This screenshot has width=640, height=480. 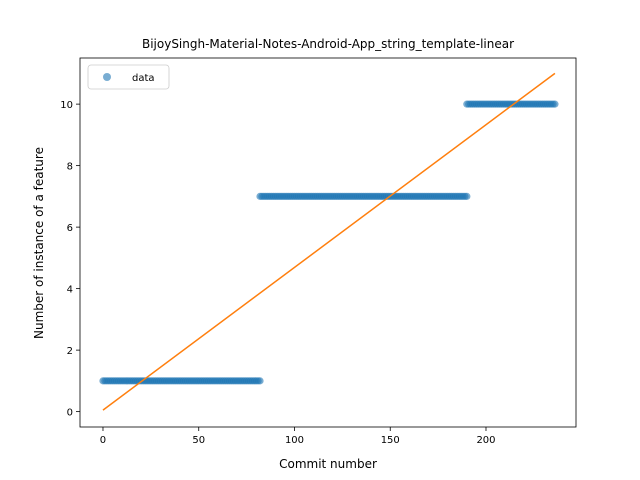 What do you see at coordinates (390, 440) in the screenshot?
I see `x-tick-label: 150` at bounding box center [390, 440].